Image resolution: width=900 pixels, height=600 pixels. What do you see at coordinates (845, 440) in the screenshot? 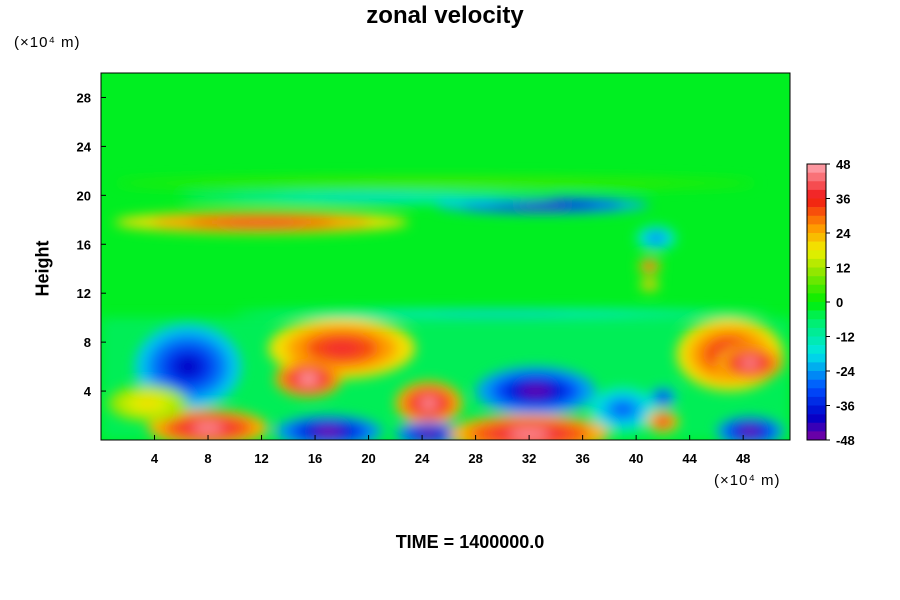
I see `colorbar-tick-label--48: -48` at bounding box center [845, 440].